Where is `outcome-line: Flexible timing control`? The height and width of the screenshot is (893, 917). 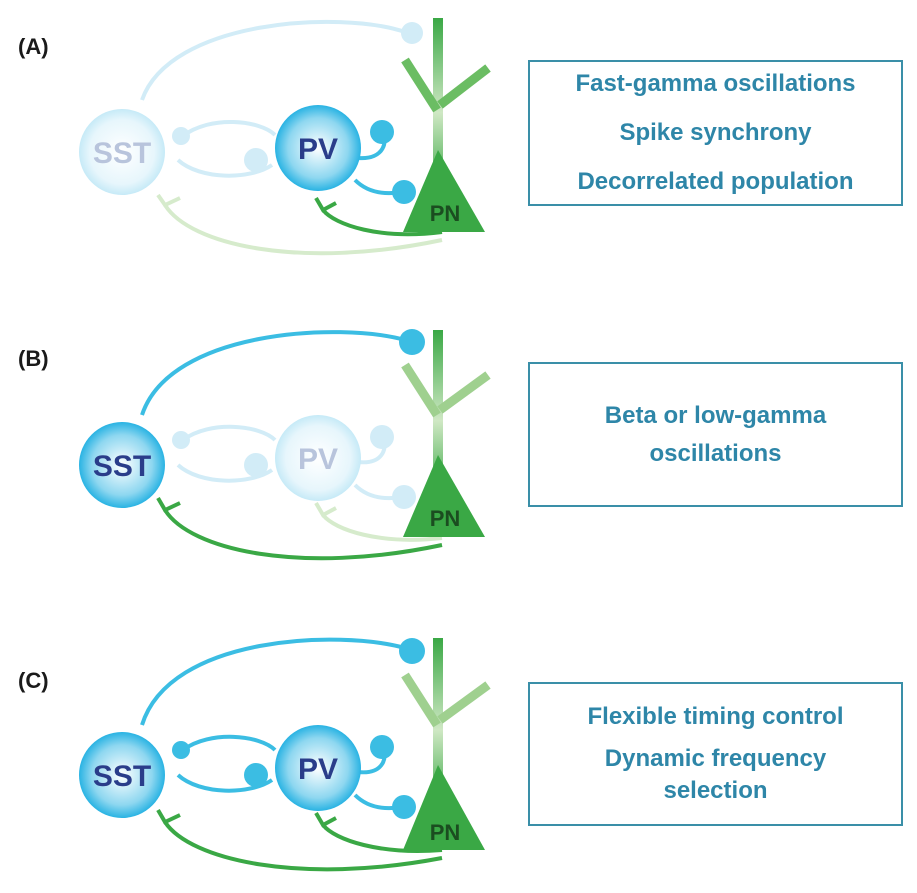
outcome-line: Flexible timing control is located at coordinates (715, 716).